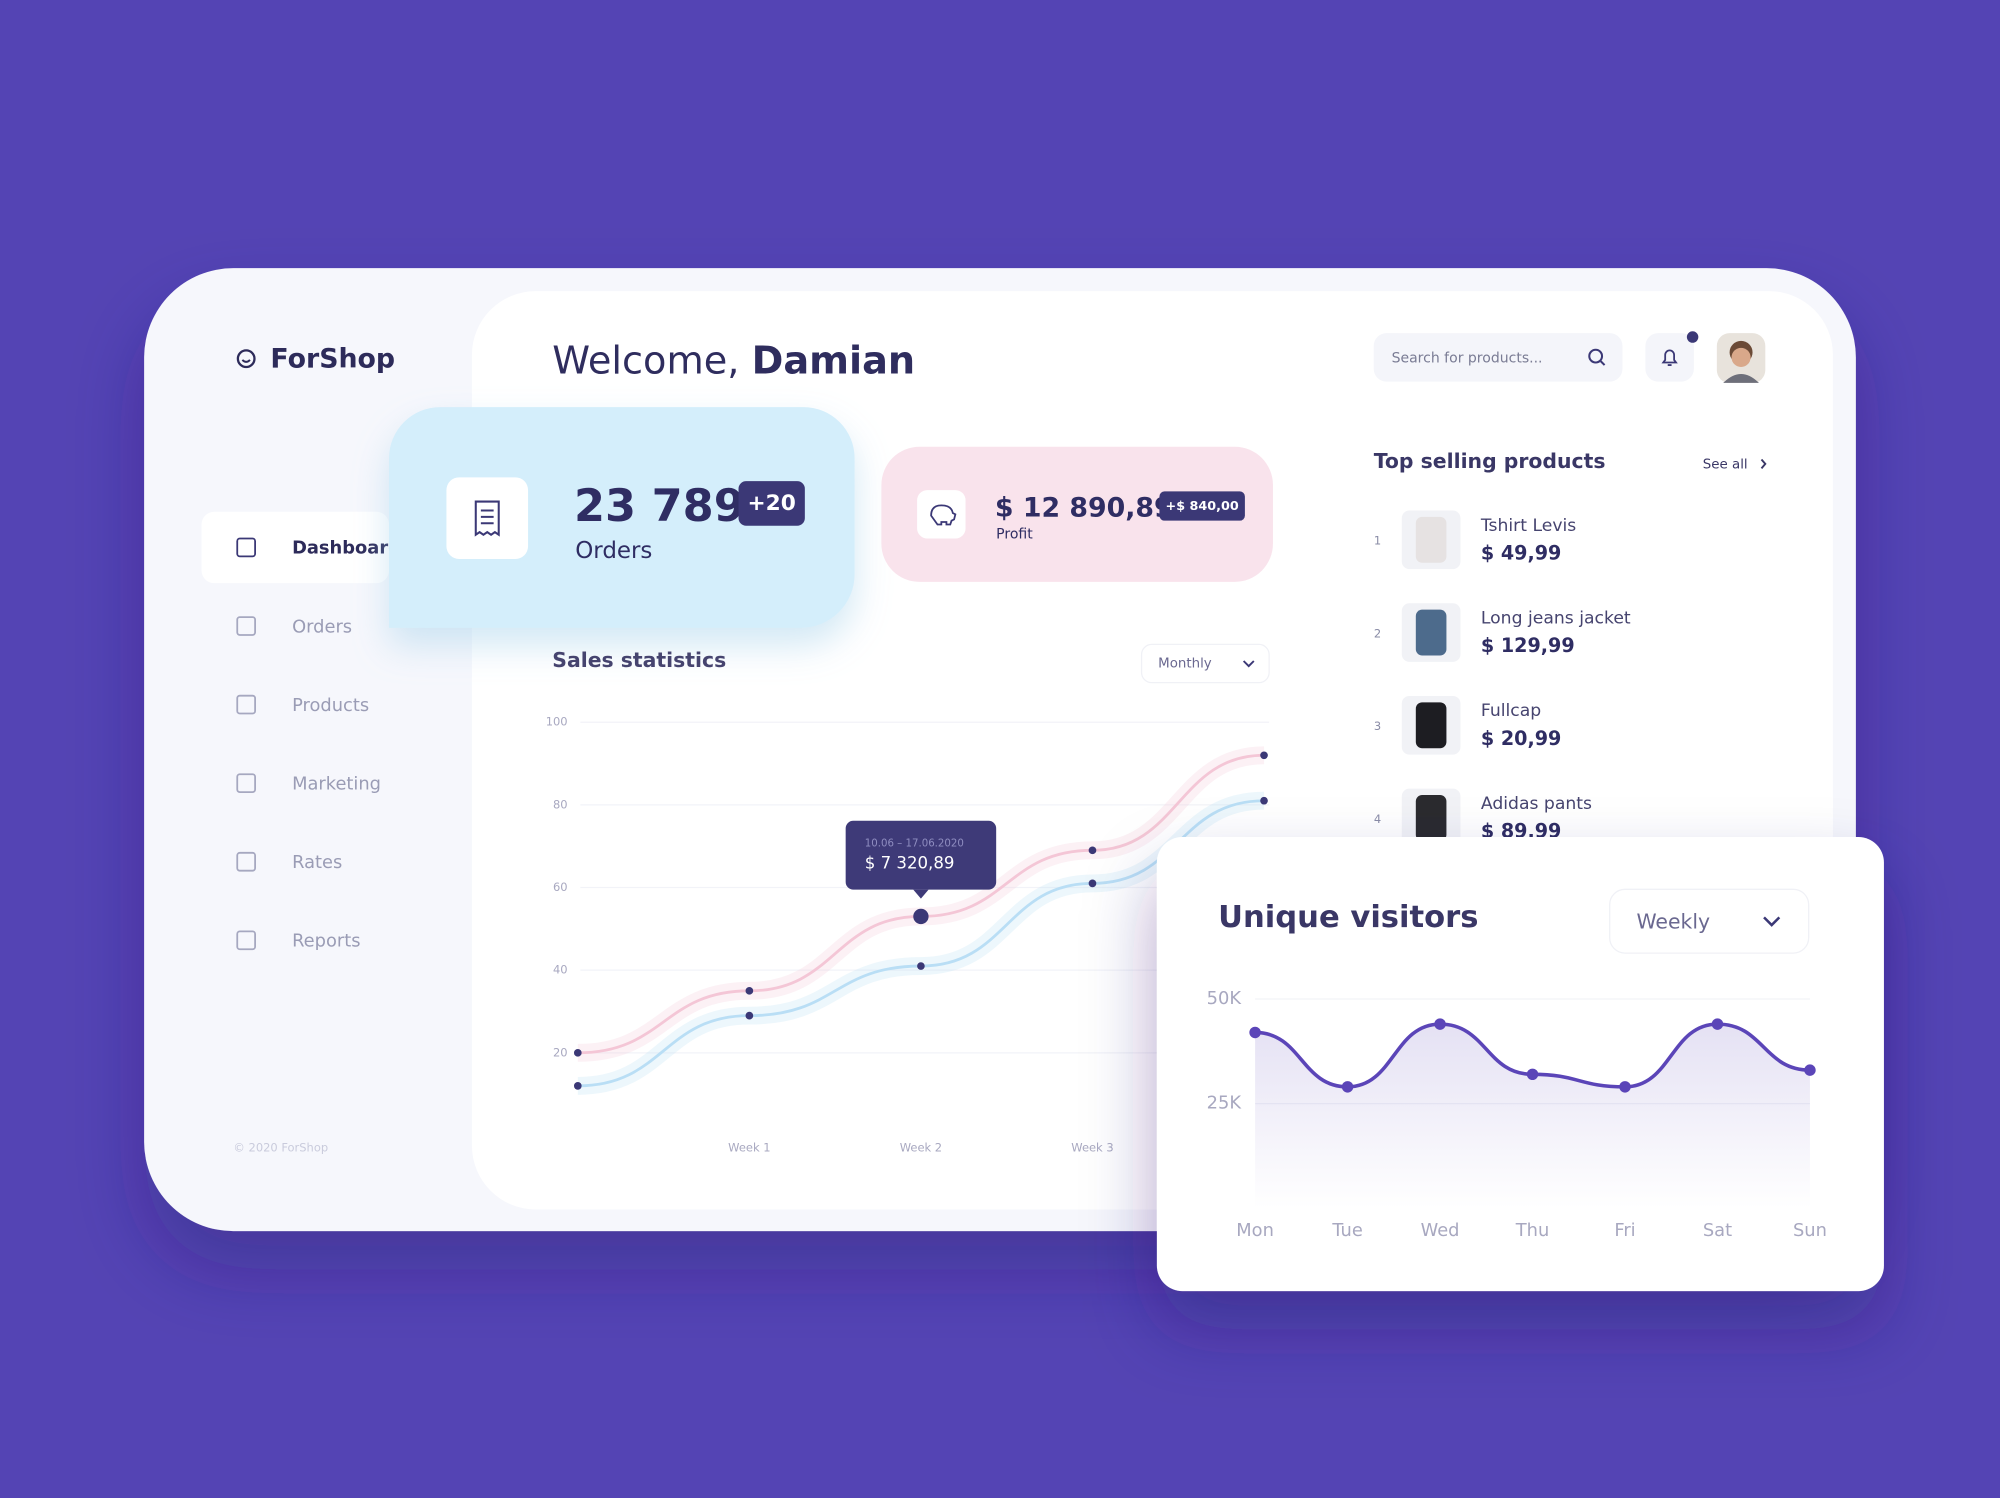 The width and height of the screenshot is (2000, 1498). Describe the element at coordinates (1741, 357) in the screenshot. I see `avatar-face` at that location.